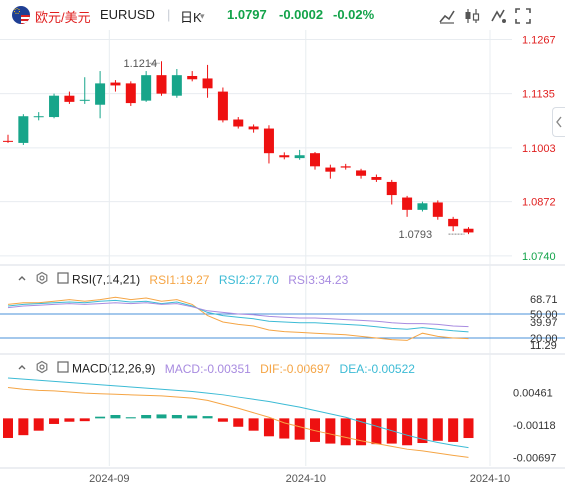 This screenshot has width=565, height=491. What do you see at coordinates (301, 14) in the screenshot?
I see `price-change: -0.0002` at bounding box center [301, 14].